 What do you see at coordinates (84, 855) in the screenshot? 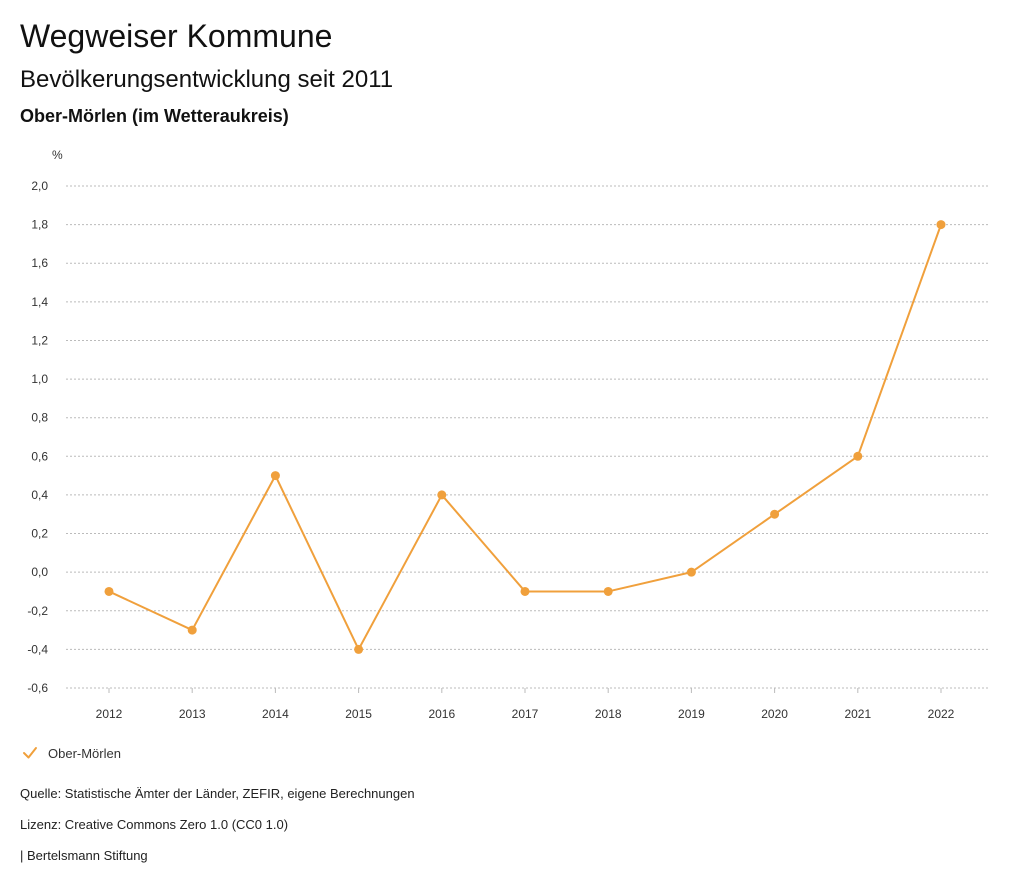
I see `organization-credit: | Bertelsmann Stiftung` at bounding box center [84, 855].